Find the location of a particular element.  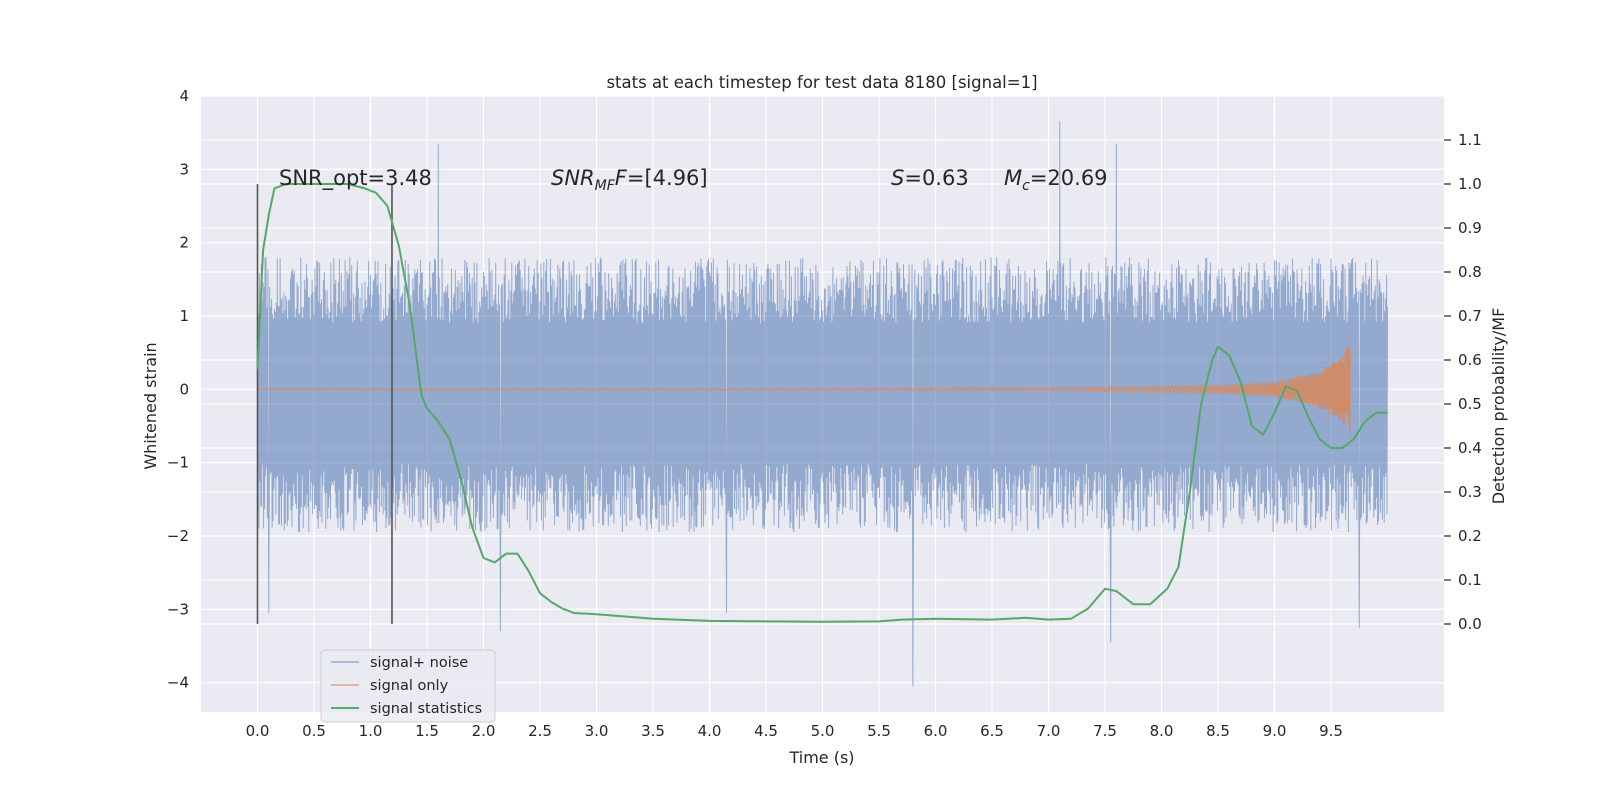

x-tick-label: 8.5 is located at coordinates (1218, 731).